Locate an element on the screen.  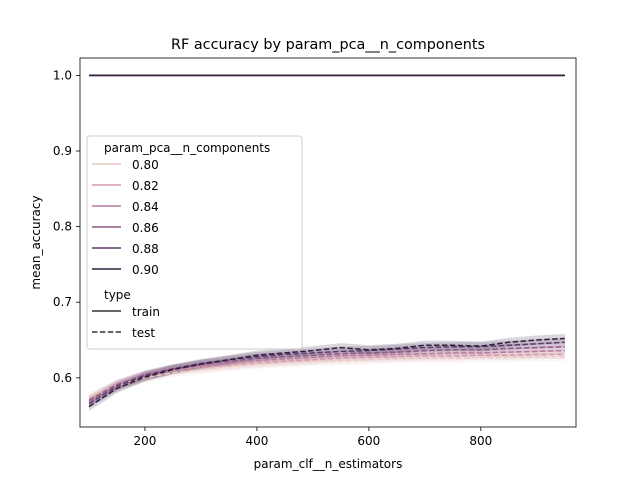
y-tick-label: 0.8 is located at coordinates (62, 227).